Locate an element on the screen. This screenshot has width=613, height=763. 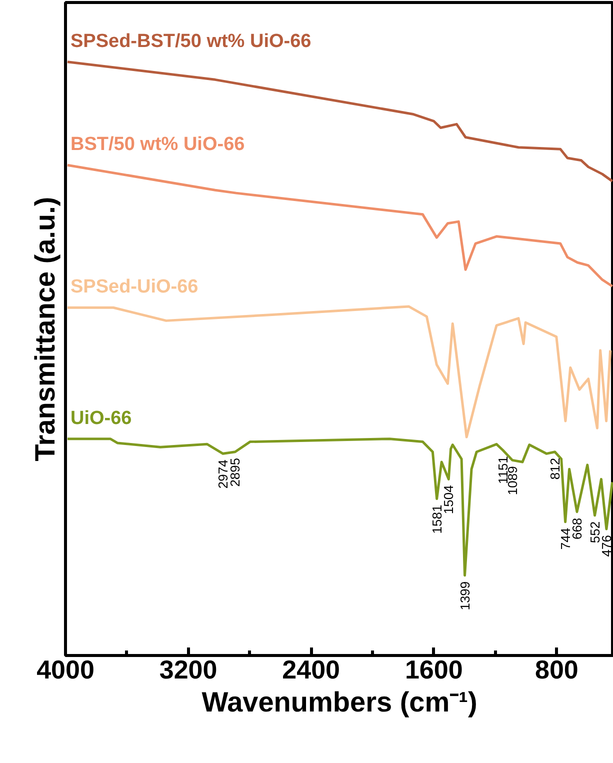
x-tick-label: 4000 is located at coordinates (65, 669).